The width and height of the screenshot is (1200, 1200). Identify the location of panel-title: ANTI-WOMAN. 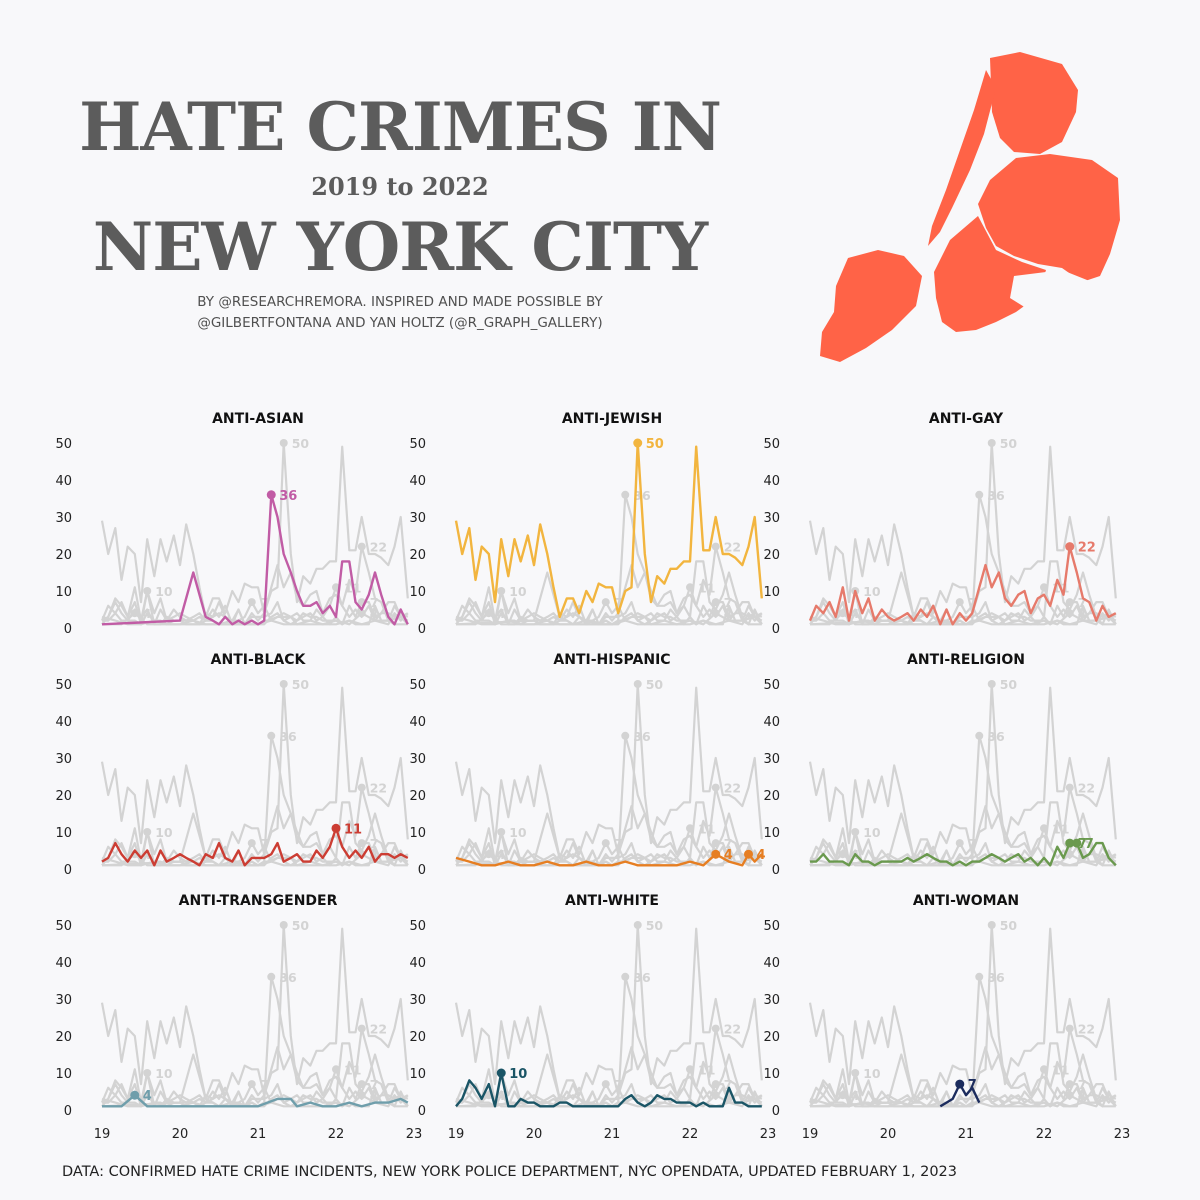
(966, 901).